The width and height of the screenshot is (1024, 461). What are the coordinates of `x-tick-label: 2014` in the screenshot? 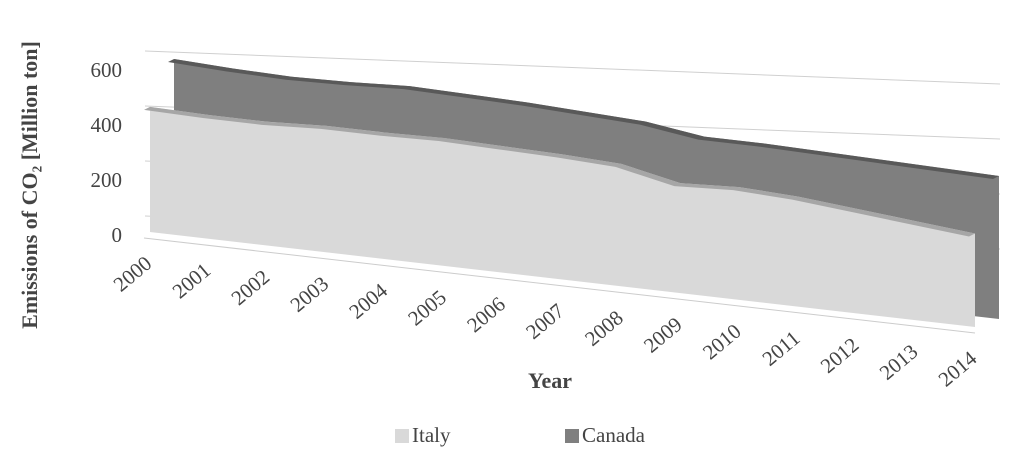 It's located at (958, 369).